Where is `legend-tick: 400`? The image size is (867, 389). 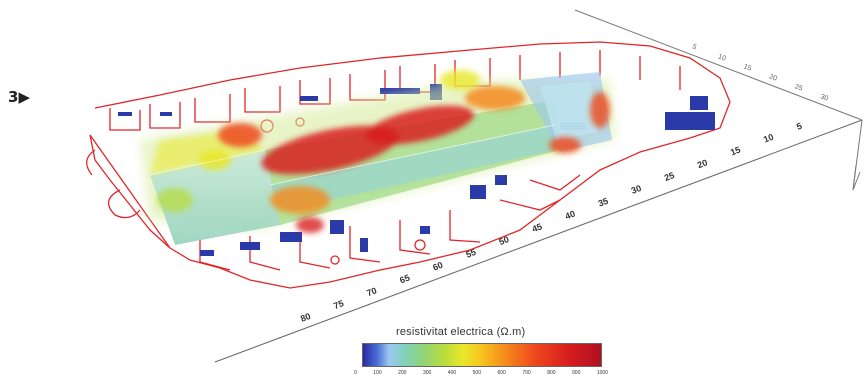
legend-tick: 400 is located at coordinates (452, 373).